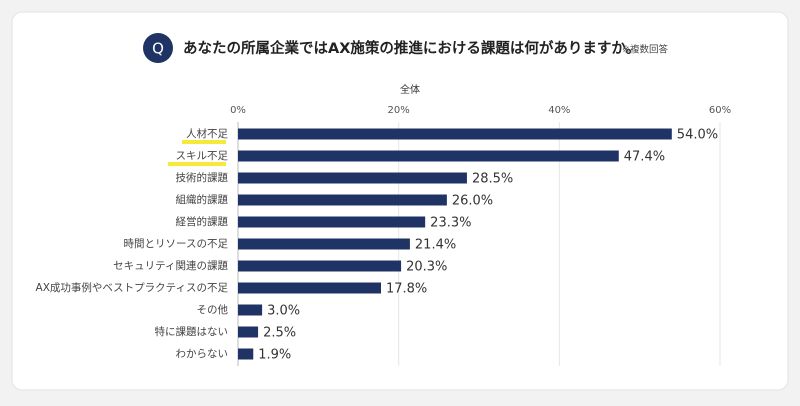 The image size is (800, 406). I want to click on value-label: 26.0%, so click(472, 201).